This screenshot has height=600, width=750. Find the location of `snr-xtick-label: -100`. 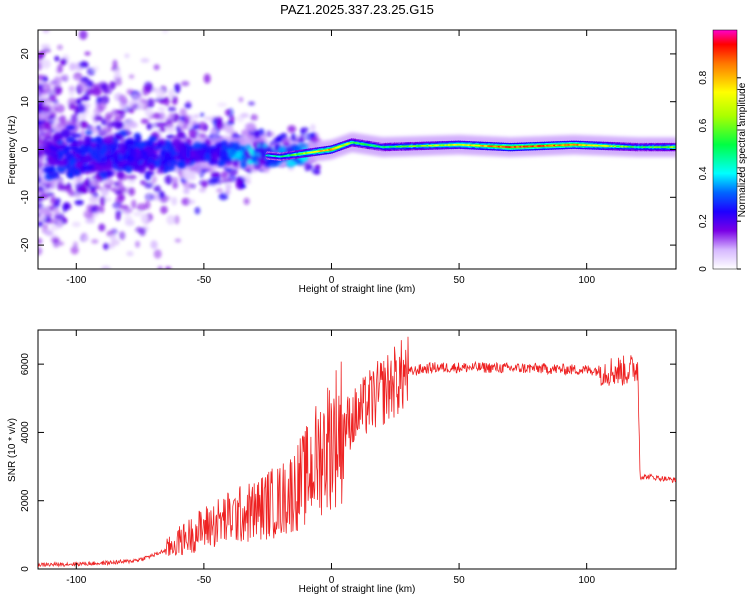

snr-xtick-label: -100 is located at coordinates (76, 580).